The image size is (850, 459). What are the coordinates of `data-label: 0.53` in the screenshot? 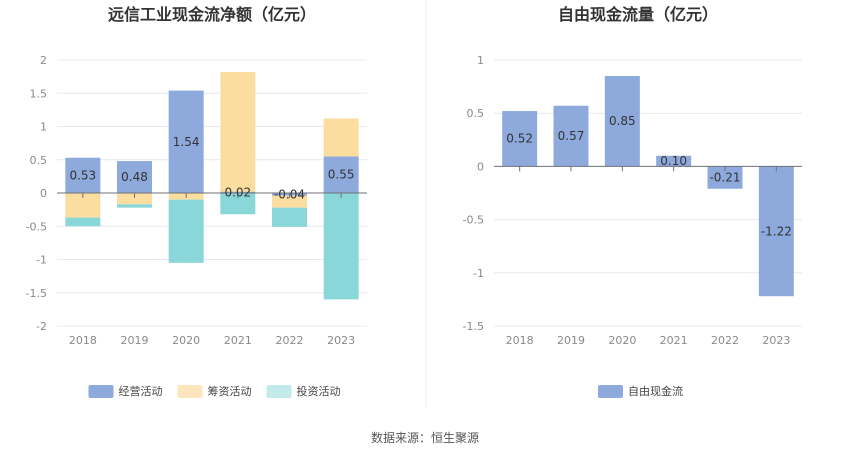 It's located at (82, 175).